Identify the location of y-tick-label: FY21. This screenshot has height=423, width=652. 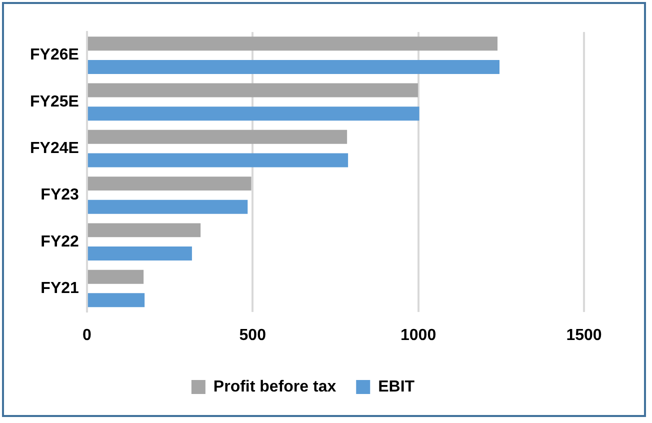
(60, 288).